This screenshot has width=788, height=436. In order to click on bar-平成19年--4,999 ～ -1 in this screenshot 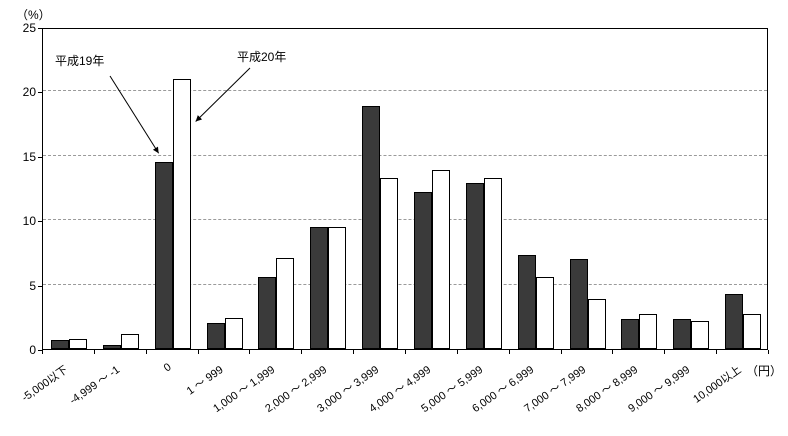, I will do `click(111, 347)`.